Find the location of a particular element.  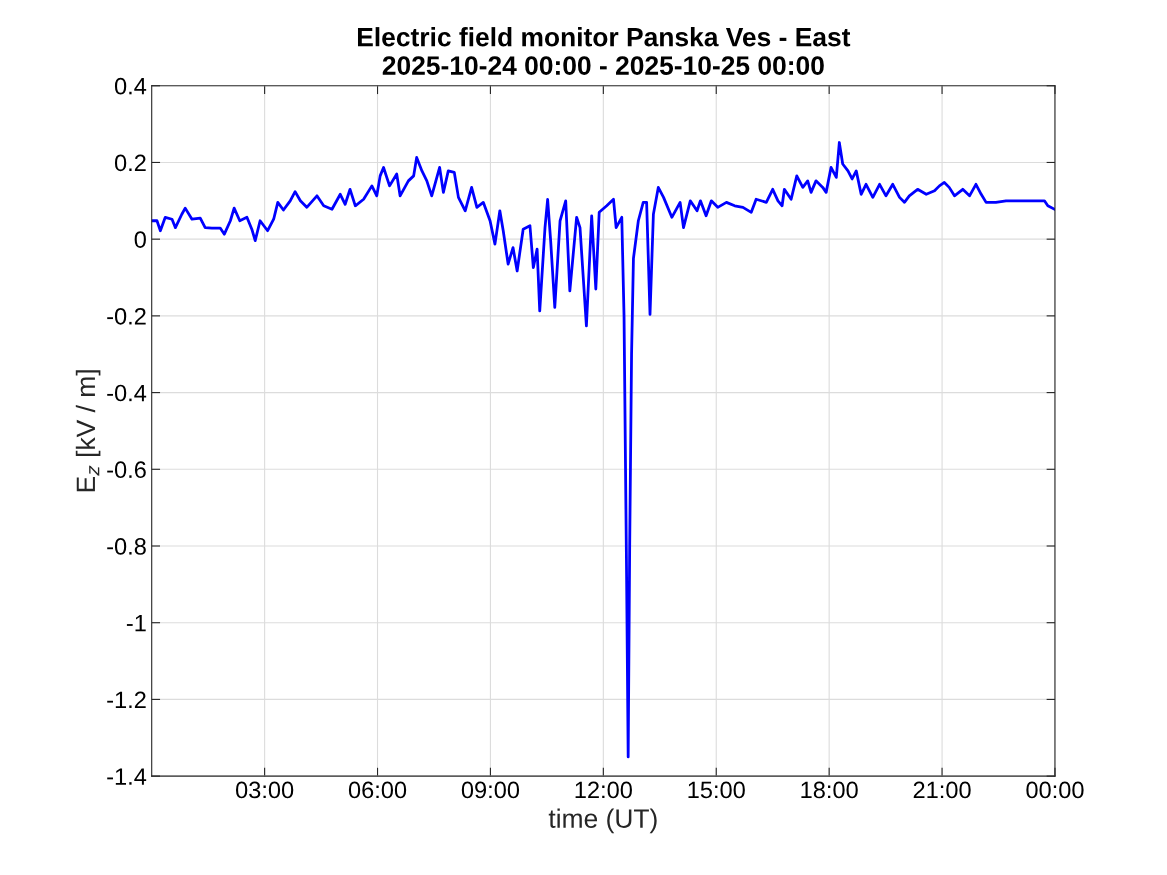

x-tick-label: 03:00 is located at coordinates (265, 790).